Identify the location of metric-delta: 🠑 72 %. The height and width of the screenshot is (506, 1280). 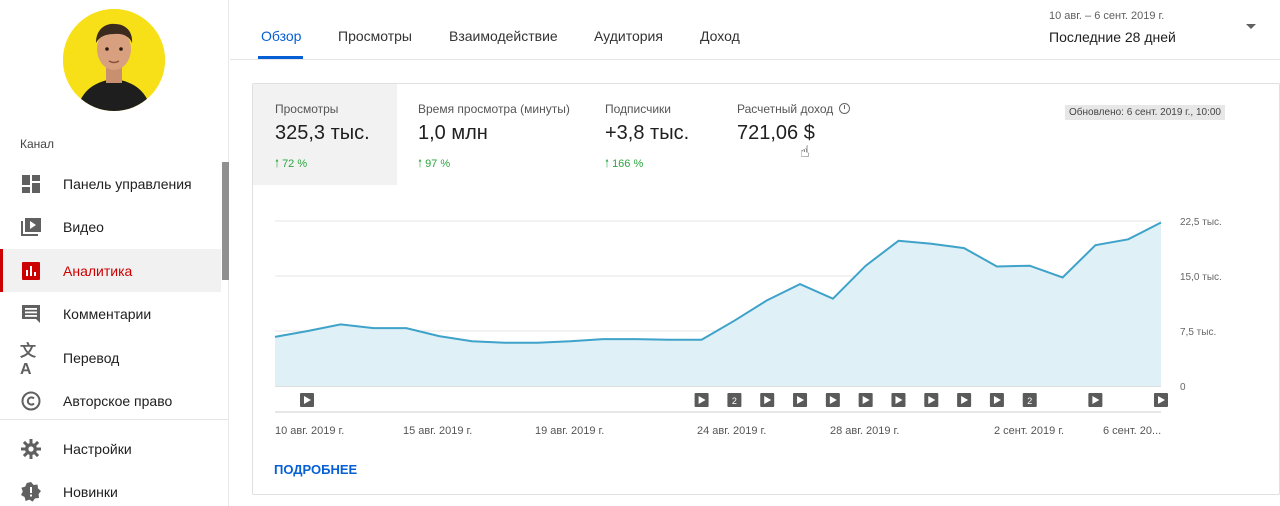
(291, 164).